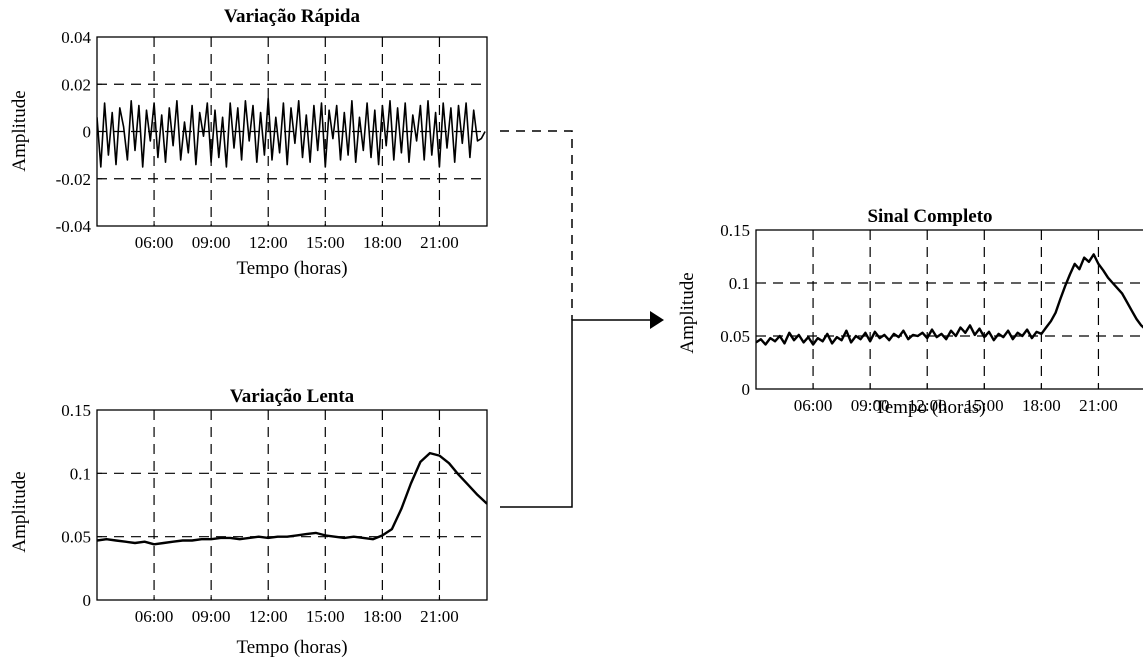  I want to click on arrow-head, so click(657, 320).